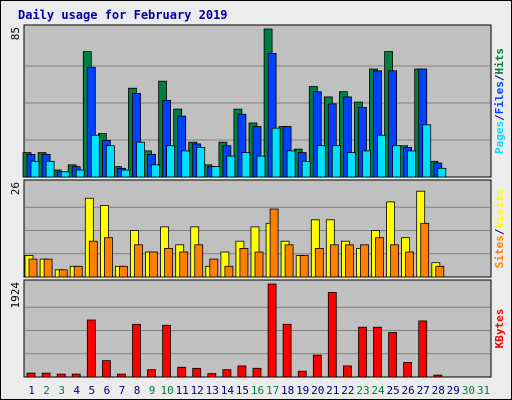  Describe the element at coordinates (499, 329) in the screenshot. I see `kbytes-axis-title: KBytes` at that location.